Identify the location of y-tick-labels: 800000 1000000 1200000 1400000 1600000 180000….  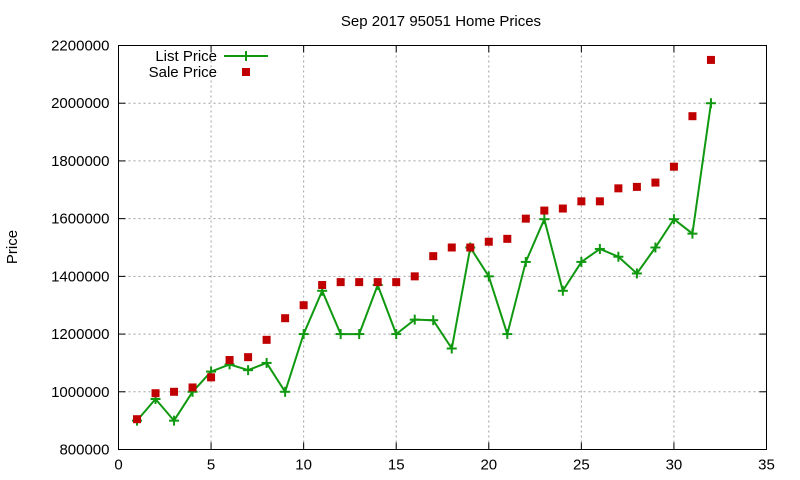
(80, 248).